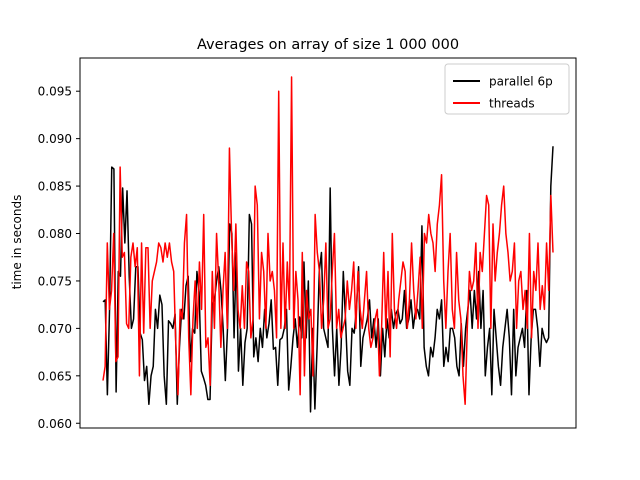 This screenshot has height=480, width=640. I want to click on y-tick-label: 0.090, so click(55, 139).